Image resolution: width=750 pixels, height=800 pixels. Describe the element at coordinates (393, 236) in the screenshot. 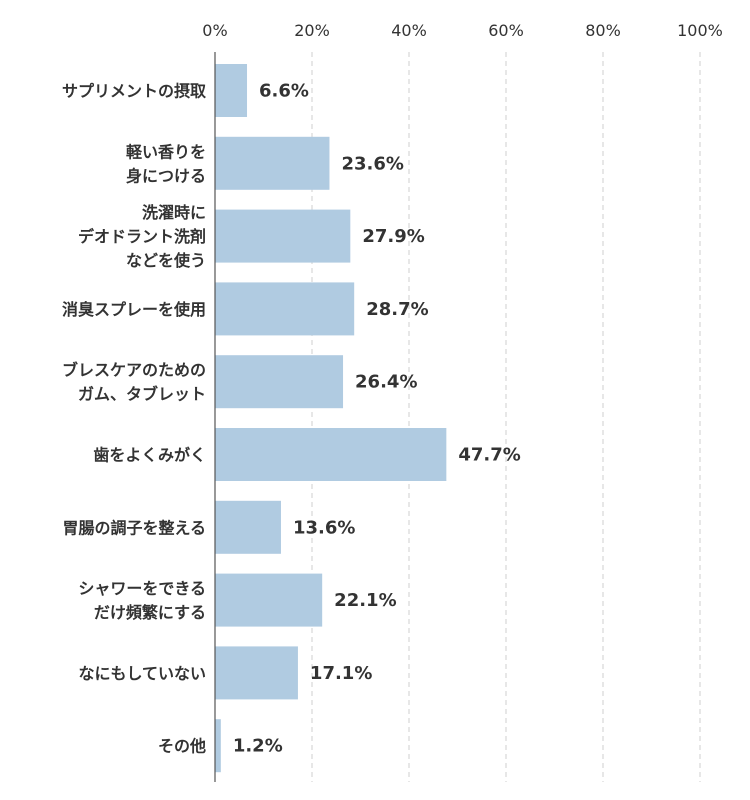

I see `data-label: 27.9%` at that location.